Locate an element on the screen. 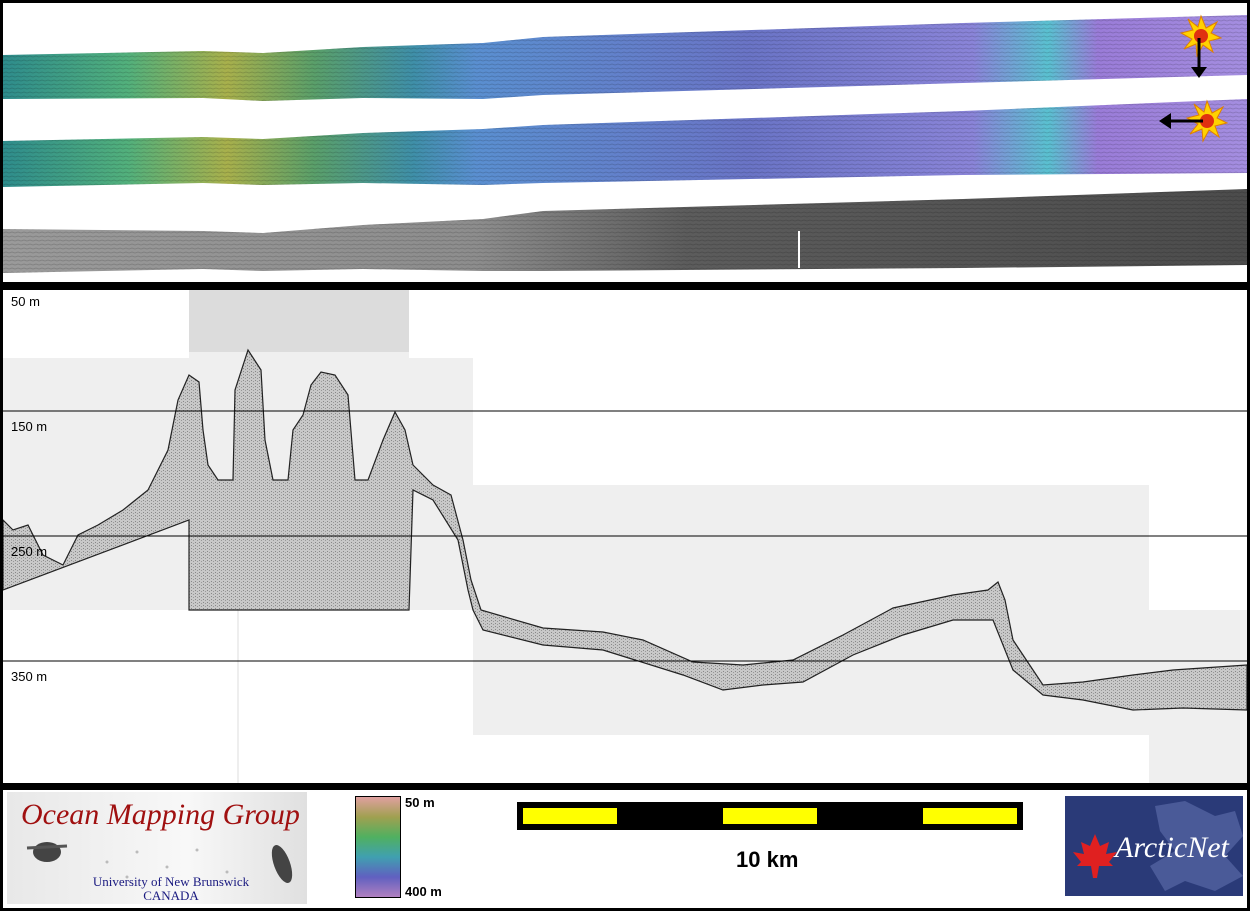  depth-label-150: 150 m is located at coordinates (29, 426).